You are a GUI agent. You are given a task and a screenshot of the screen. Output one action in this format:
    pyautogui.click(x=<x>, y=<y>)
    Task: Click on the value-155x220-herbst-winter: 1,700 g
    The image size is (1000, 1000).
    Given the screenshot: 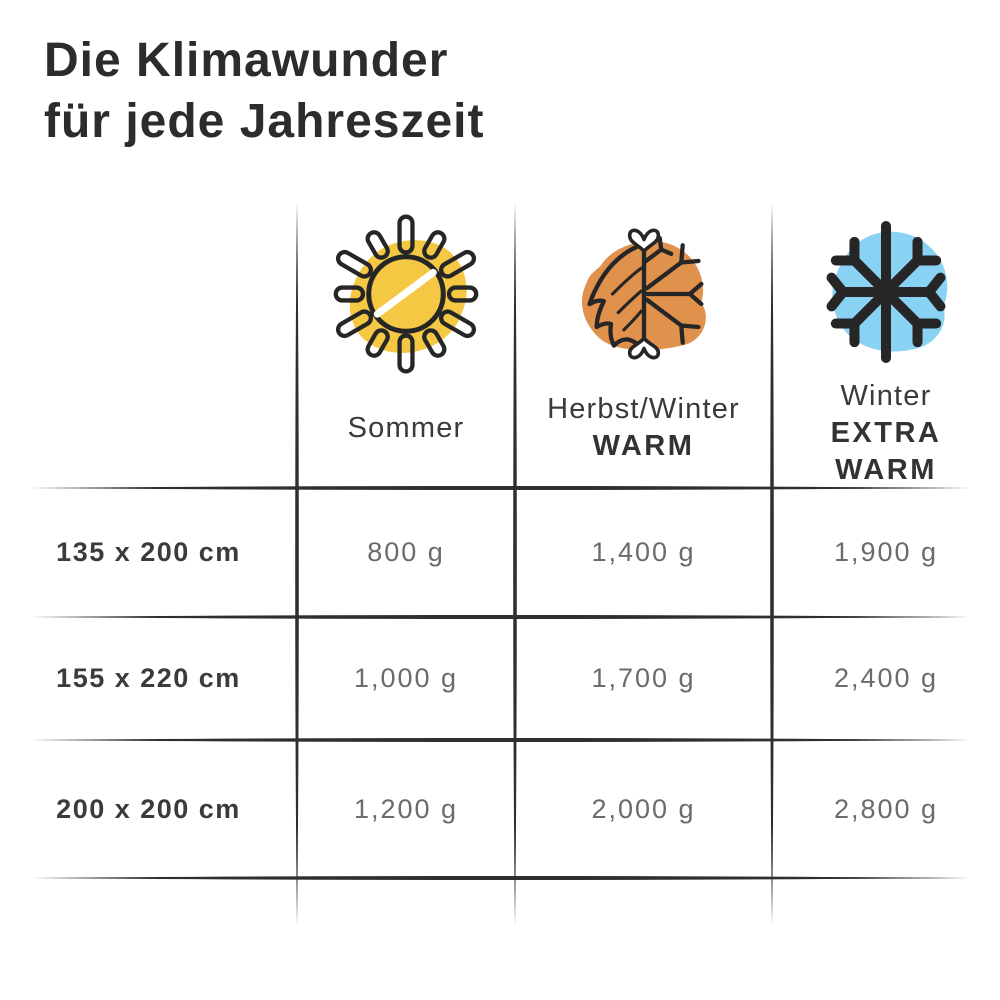 What is the action you would take?
    pyautogui.click(x=643, y=678)
    